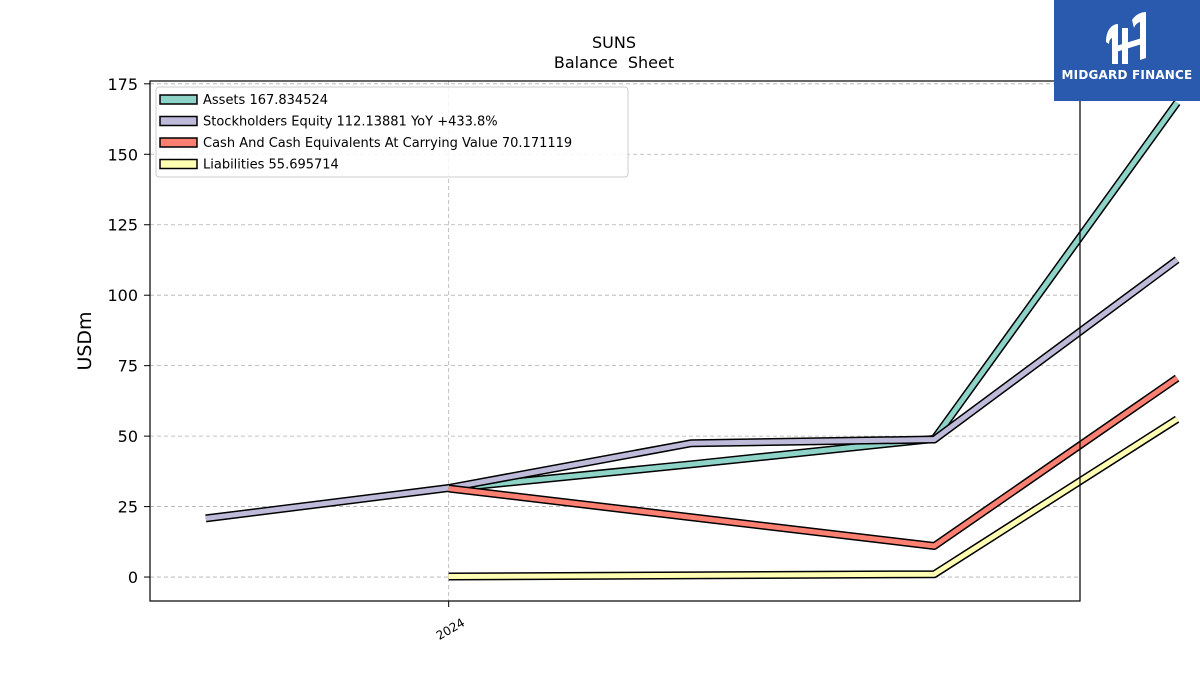  I want to click on chart-title: SUNS, so click(614, 42).